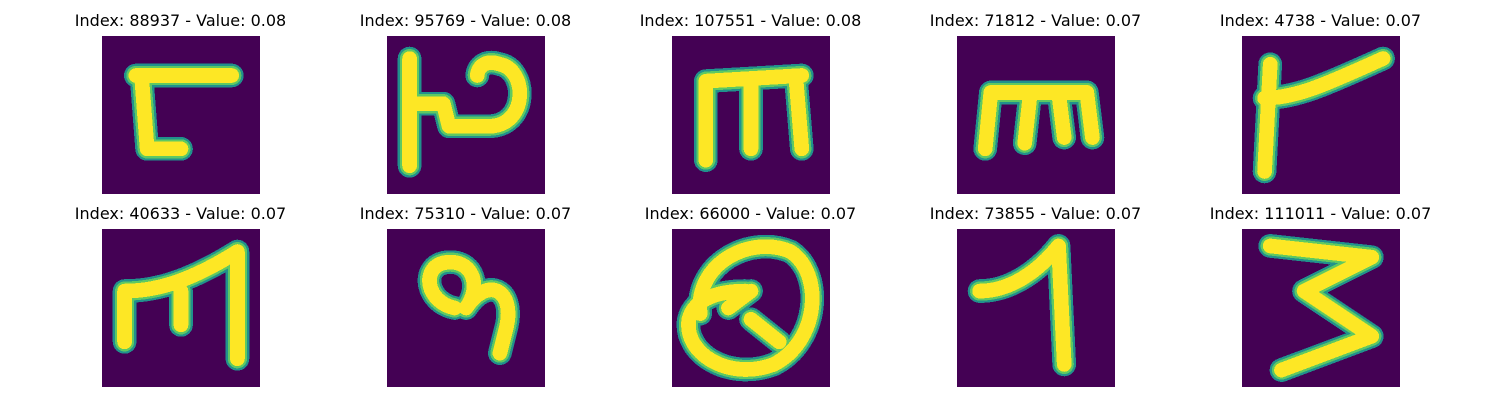 The width and height of the screenshot is (1500, 400). Describe the element at coordinates (180, 20) in the screenshot. I see `panel-title: Index: 88937 - Value: 0.08` at that location.